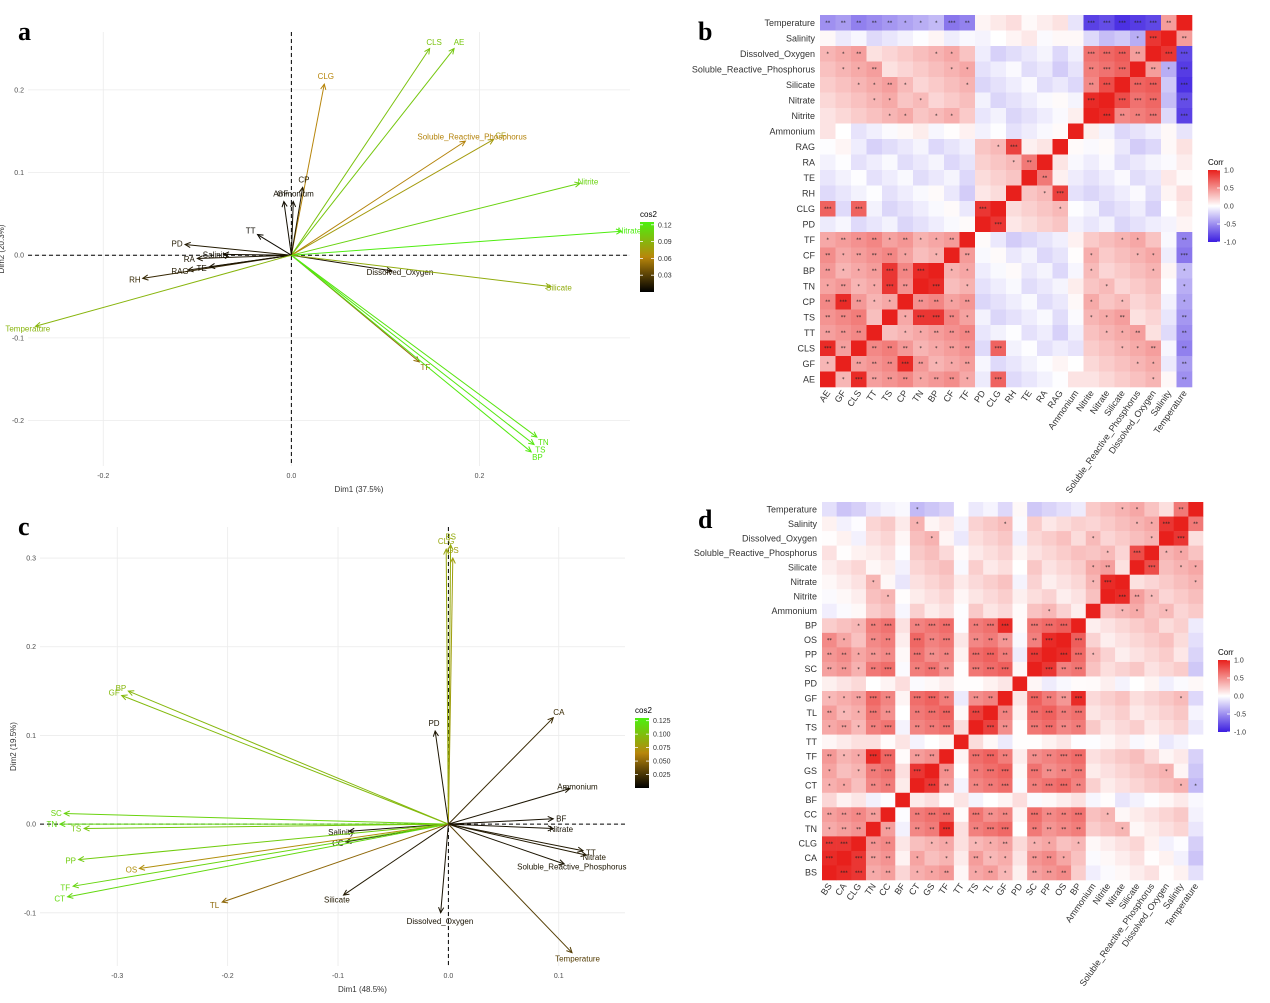 This screenshot has width=1270, height=1003. What do you see at coordinates (216, 254) in the screenshot?
I see `vector-label: Salinity` at bounding box center [216, 254].